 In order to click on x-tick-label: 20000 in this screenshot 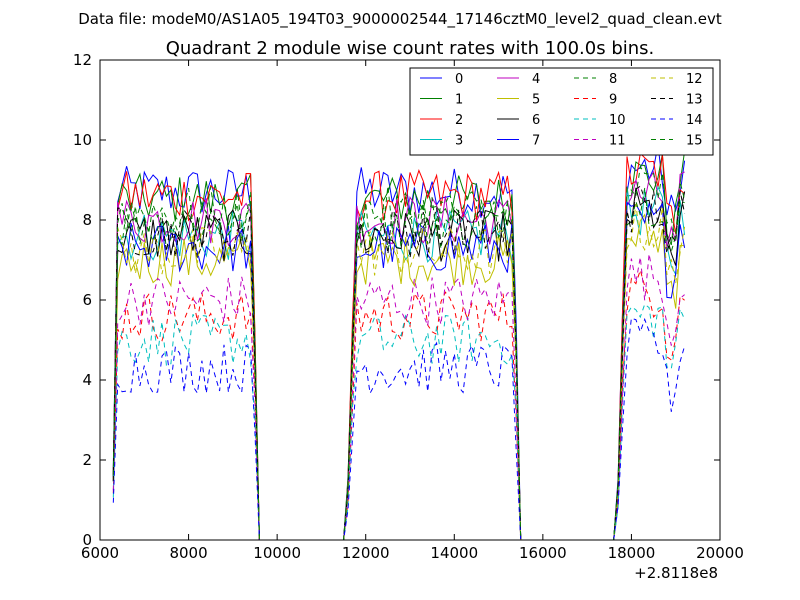, I will do `click(720, 553)`.